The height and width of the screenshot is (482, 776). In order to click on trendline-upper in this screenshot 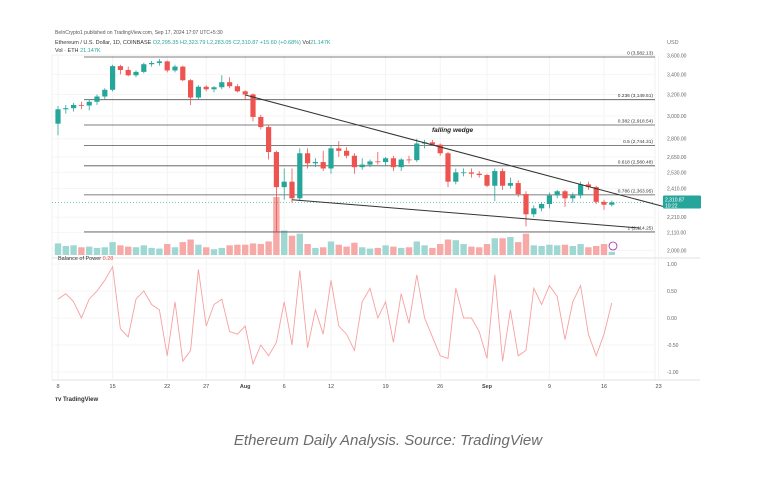, I will do `click(455, 151)`.